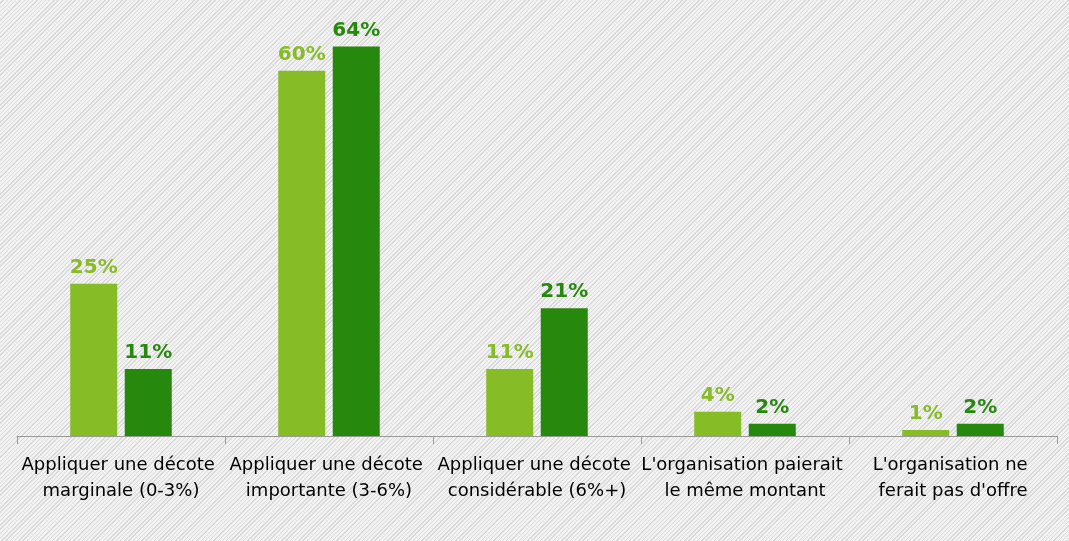  Describe the element at coordinates (953, 476) in the screenshot. I see `x-tick-label: L'organisation ne ferait pas d'offre` at that location.